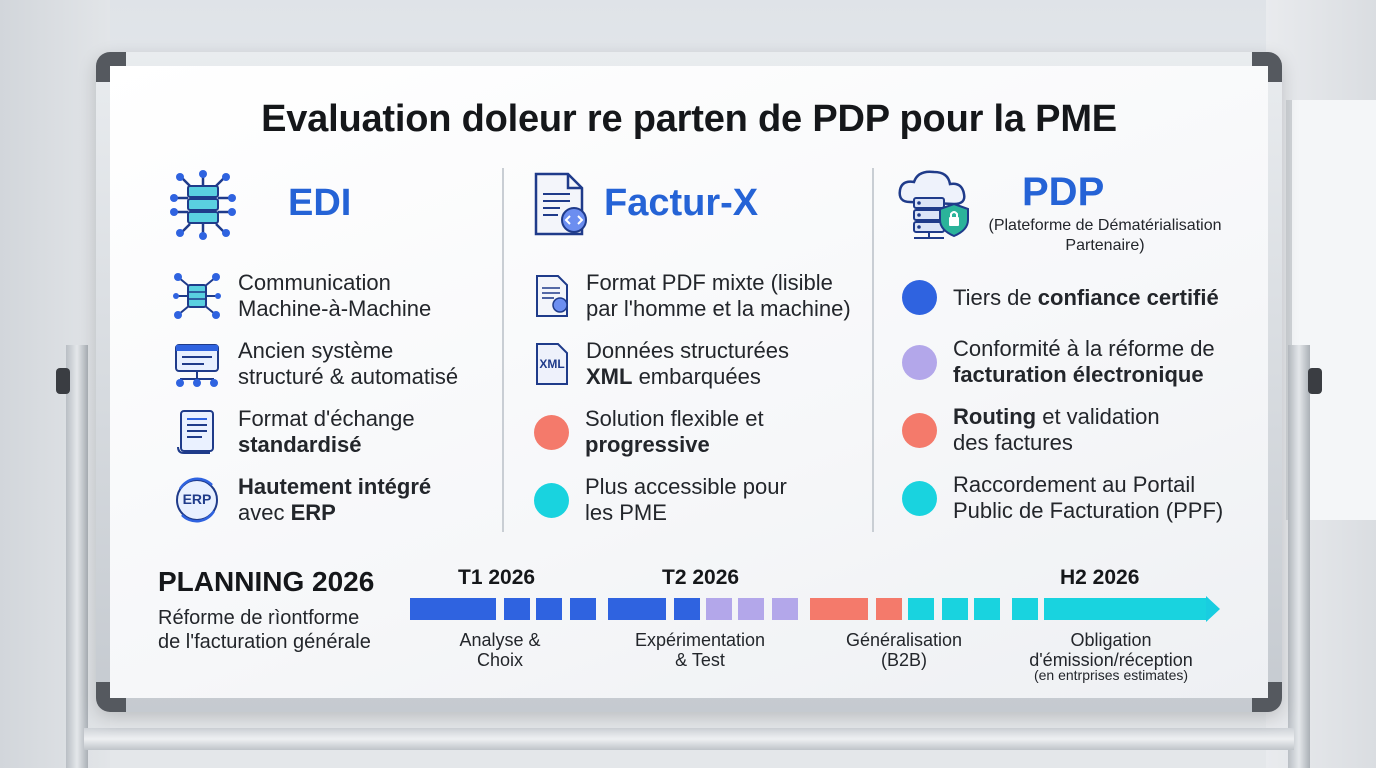 Image resolution: width=1376 pixels, height=768 pixels. I want to click on item-text: Communication Machine-à-Machine, so click(335, 295).